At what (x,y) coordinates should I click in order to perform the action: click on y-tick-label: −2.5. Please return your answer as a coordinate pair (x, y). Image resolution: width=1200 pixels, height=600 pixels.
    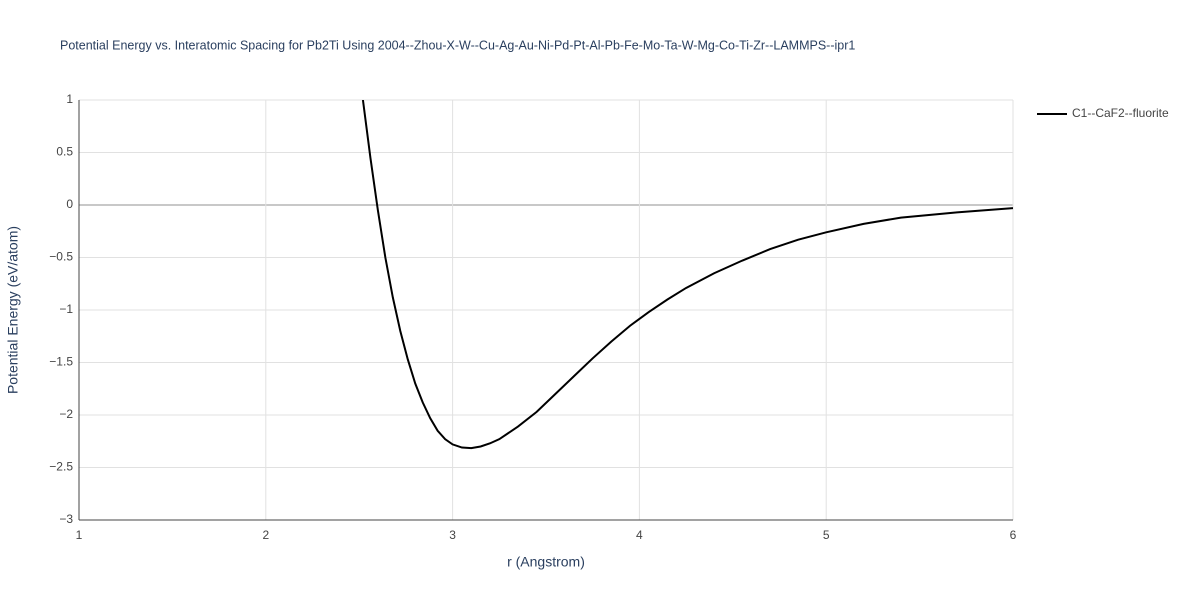
    Looking at the image, I should click on (61, 467).